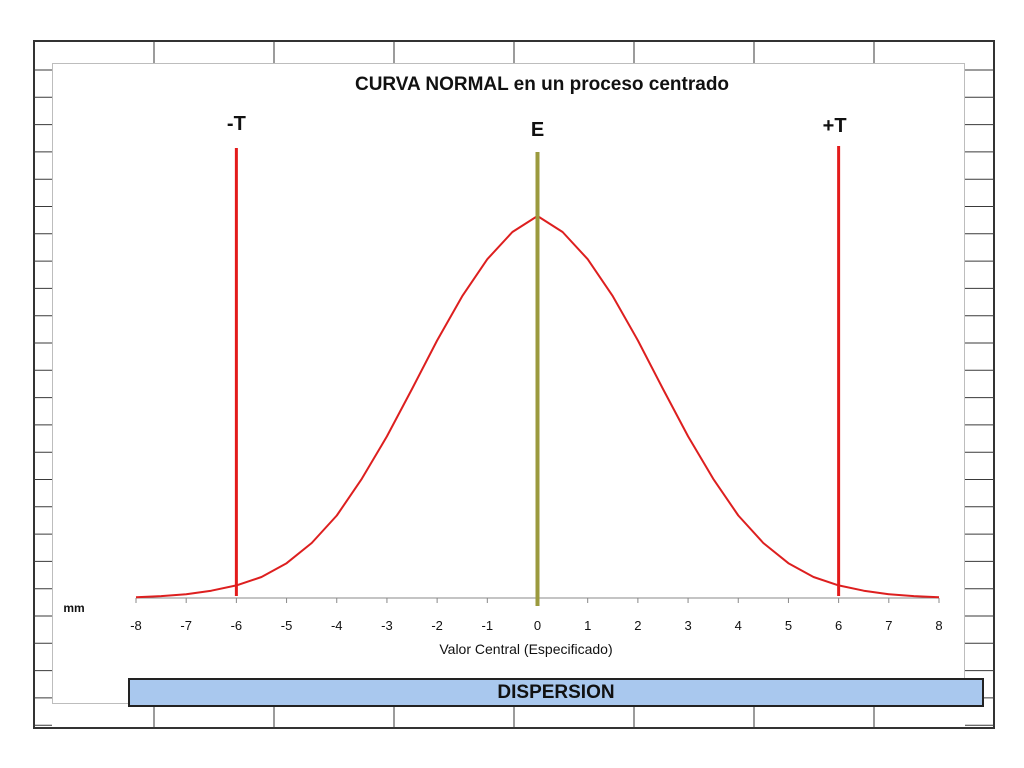  What do you see at coordinates (136, 625) in the screenshot?
I see `x-tick-label: -8` at bounding box center [136, 625].